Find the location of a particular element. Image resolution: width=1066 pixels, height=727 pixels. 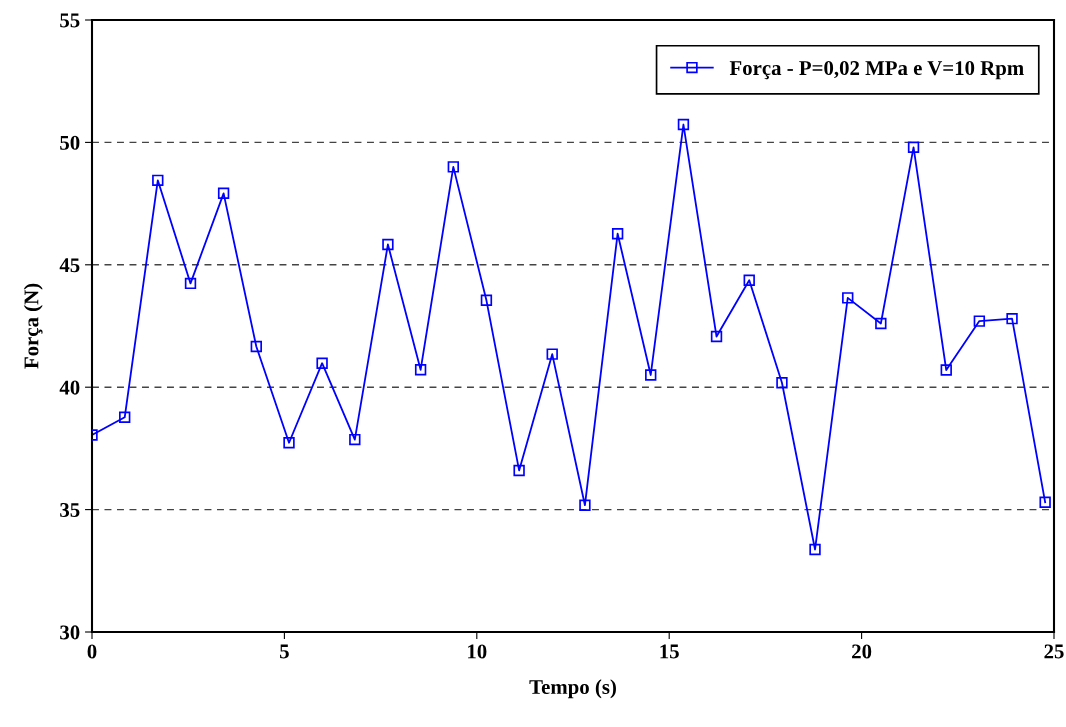

y-tick-label: 45 is located at coordinates (69, 265).